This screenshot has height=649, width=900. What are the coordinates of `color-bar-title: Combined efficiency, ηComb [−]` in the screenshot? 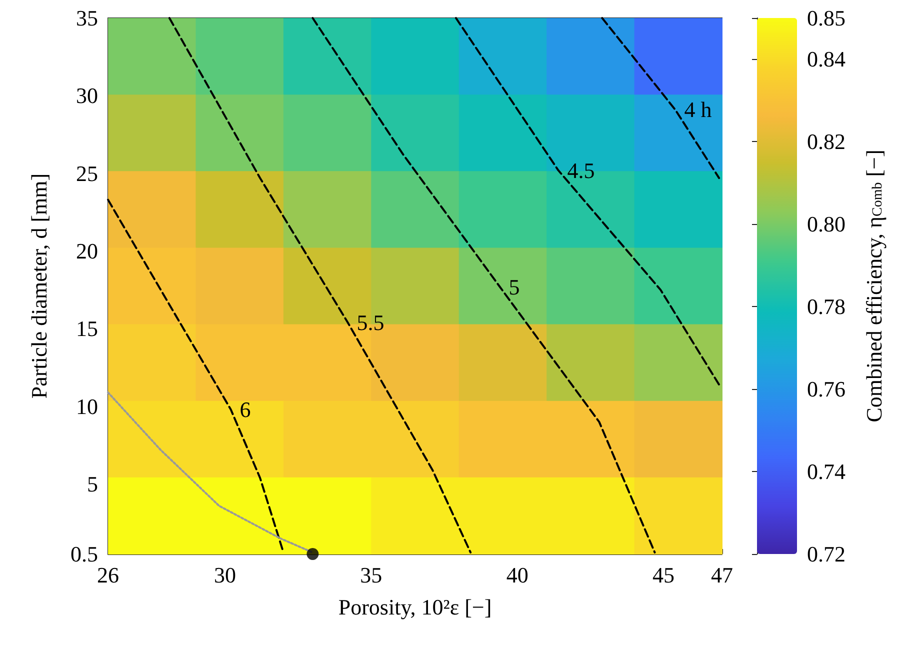 It's located at (874, 286).